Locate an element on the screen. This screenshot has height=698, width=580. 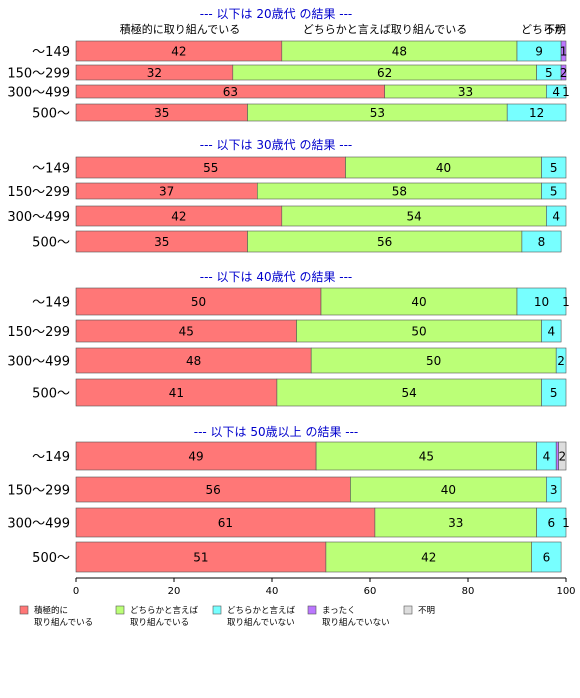
data-label: 58 is located at coordinates (399, 192).